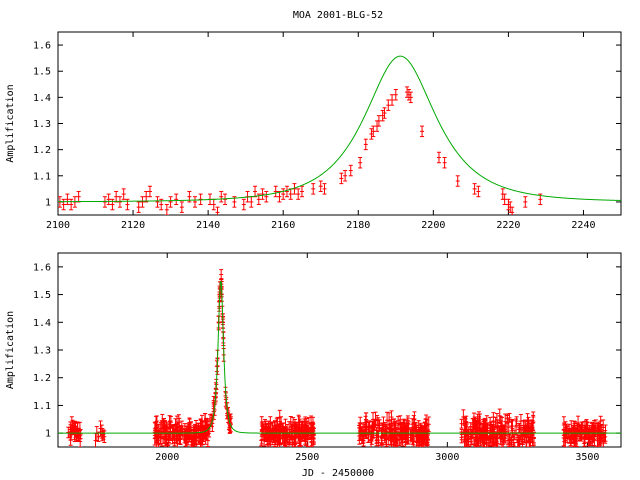 The height and width of the screenshot is (480, 640). I want to click on y-tick-label: 1.3, so click(42, 124).